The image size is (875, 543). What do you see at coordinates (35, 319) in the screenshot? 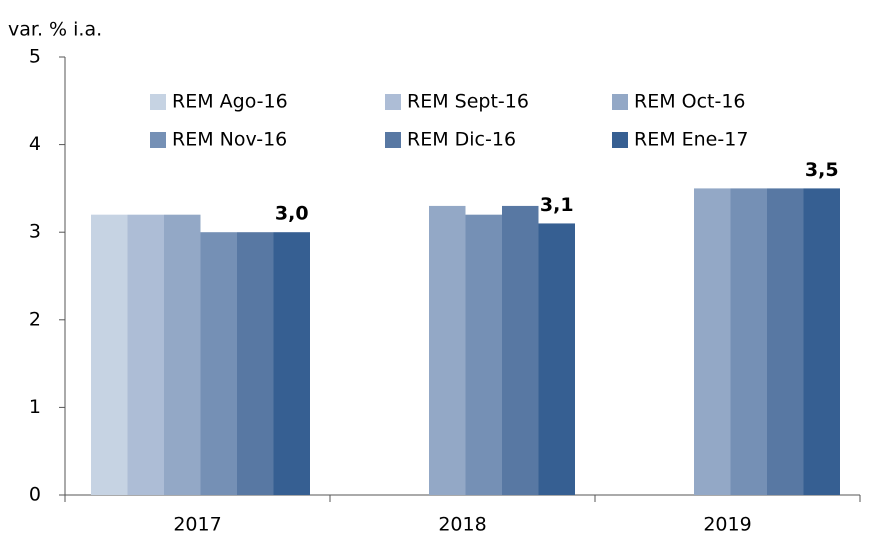
I see `y-tick-label: 2` at bounding box center [35, 319].